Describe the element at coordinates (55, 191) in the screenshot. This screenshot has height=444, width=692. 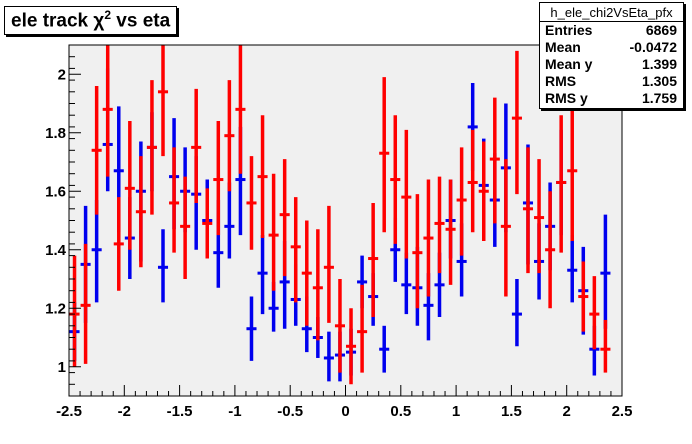
I see `y-tick-label: 1.6` at that location.